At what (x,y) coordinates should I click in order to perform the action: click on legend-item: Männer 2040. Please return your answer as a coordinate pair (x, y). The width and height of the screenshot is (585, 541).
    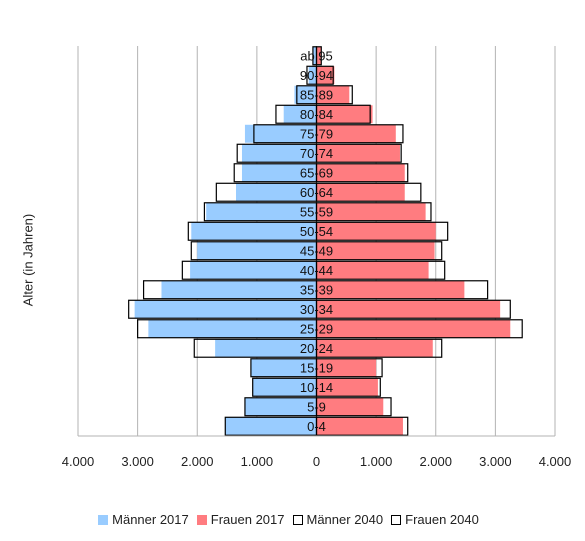
    Looking at the image, I should click on (338, 519).